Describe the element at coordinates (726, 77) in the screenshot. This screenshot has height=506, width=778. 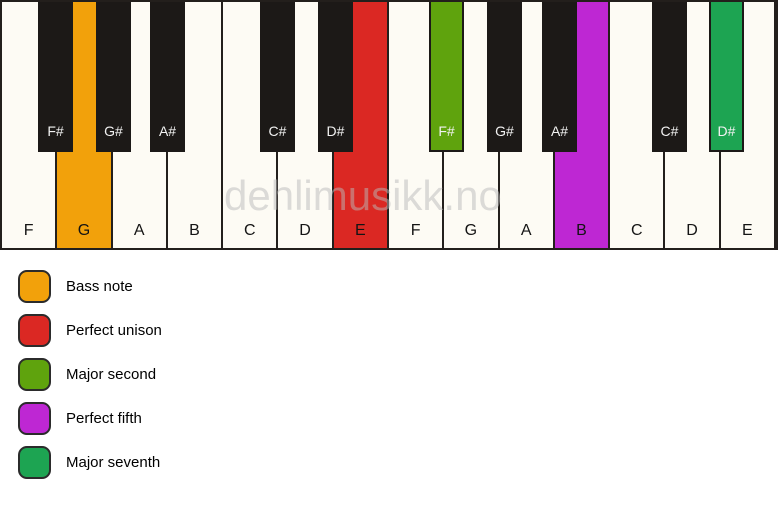
I see `black-key-dsharp2-seventh: D#` at that location.